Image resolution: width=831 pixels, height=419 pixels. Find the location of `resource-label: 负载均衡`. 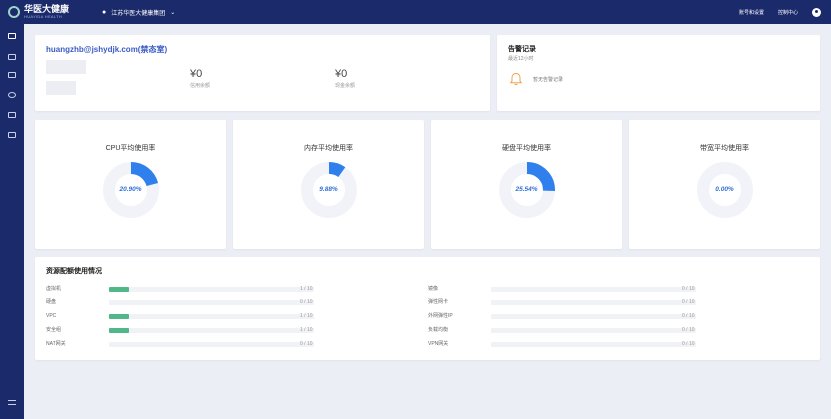

resource-label: 负载均衡 is located at coordinates (438, 330).